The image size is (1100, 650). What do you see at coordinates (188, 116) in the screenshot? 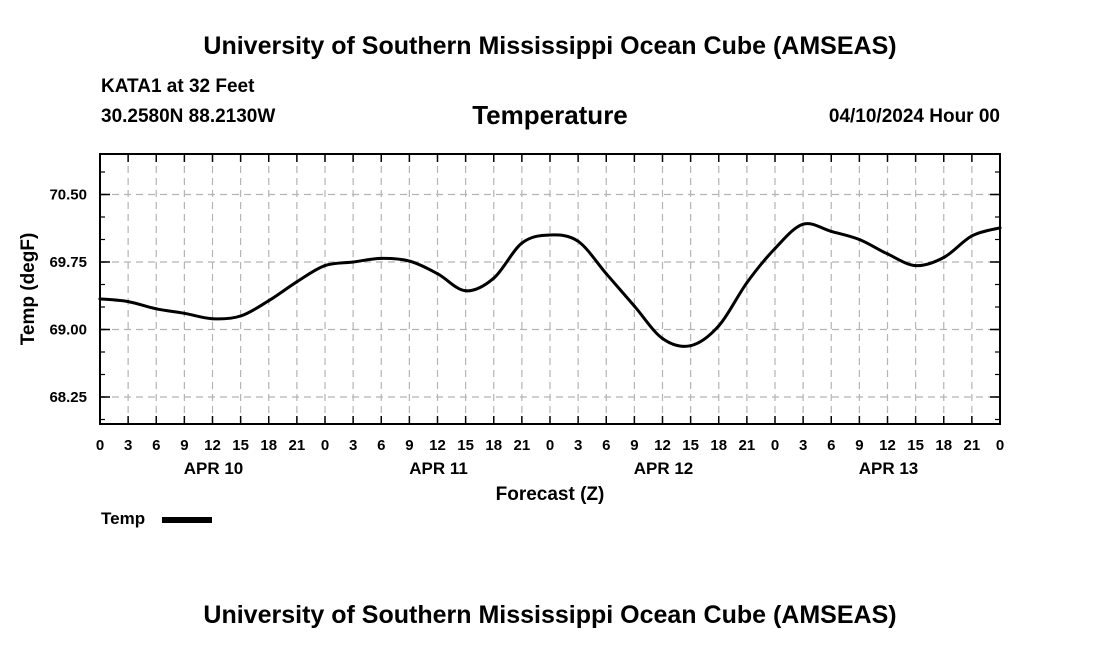
I see `station-coordinates: 30.2580N 88.2130W` at bounding box center [188, 116].